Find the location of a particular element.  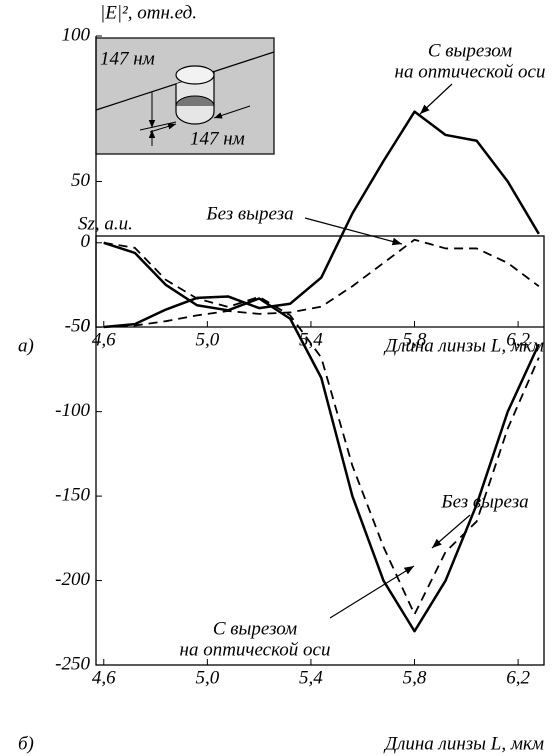

y-tick-label: -200 is located at coordinates (72, 579).